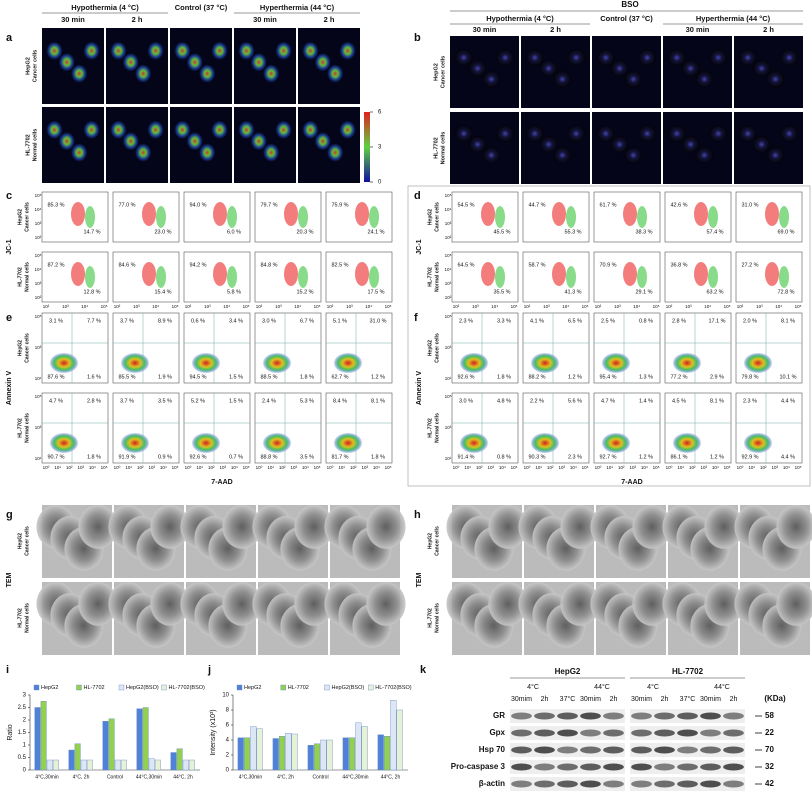 Image resolution: width=812 pixels, height=800 pixels. What do you see at coordinates (678, 377) in the screenshot?
I see `percentage: 77.2 %` at bounding box center [678, 377].